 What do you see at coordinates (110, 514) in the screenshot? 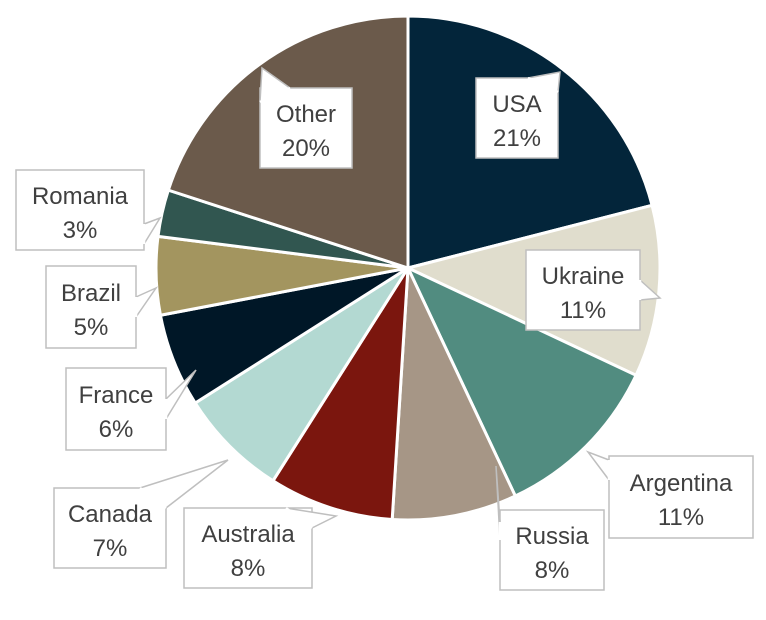
I see `slice-label: Canada` at bounding box center [110, 514].